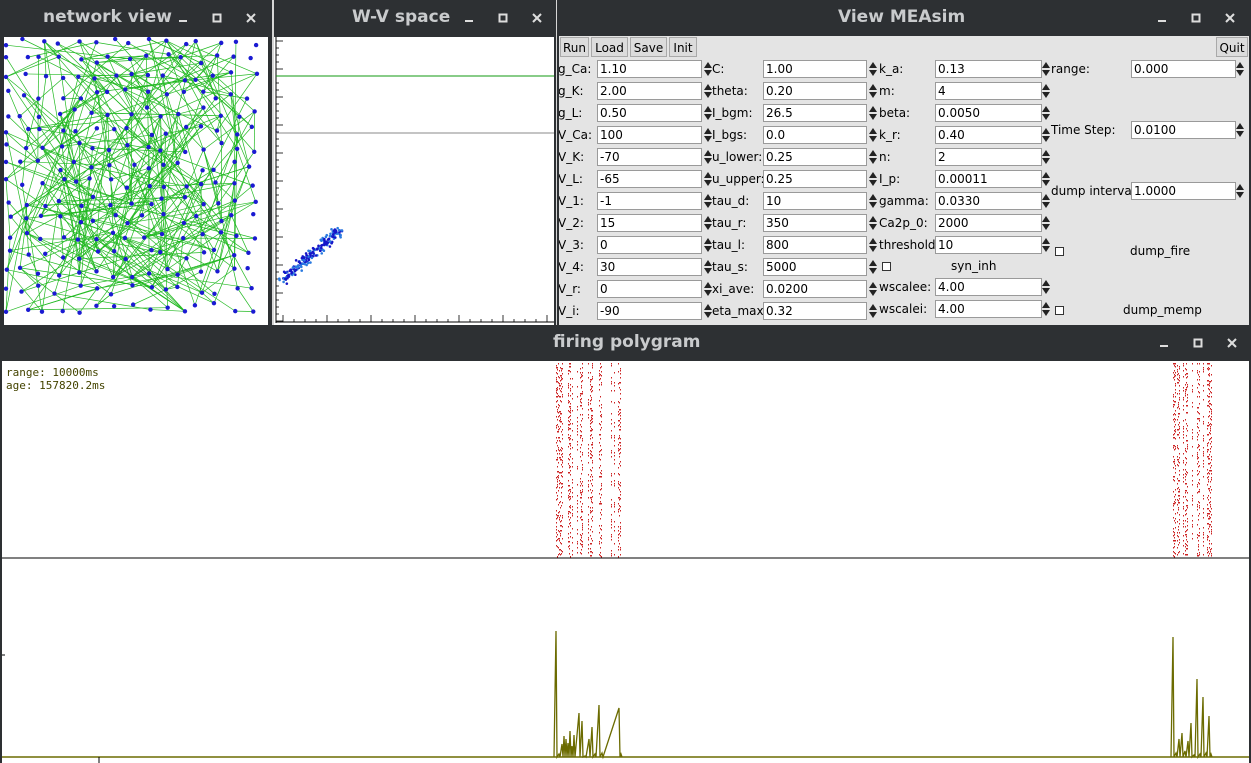 This screenshot has height=763, width=1251. Describe the element at coordinates (1232, 47) in the screenshot. I see `quit-button: Quit` at that location.